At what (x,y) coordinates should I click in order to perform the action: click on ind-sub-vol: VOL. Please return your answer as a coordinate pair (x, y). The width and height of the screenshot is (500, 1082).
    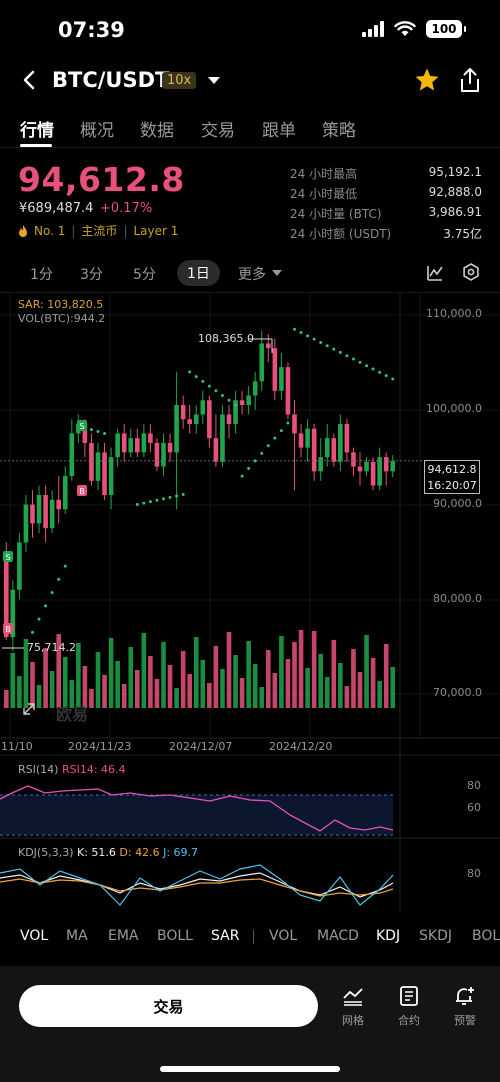
    Looking at the image, I should click on (283, 936).